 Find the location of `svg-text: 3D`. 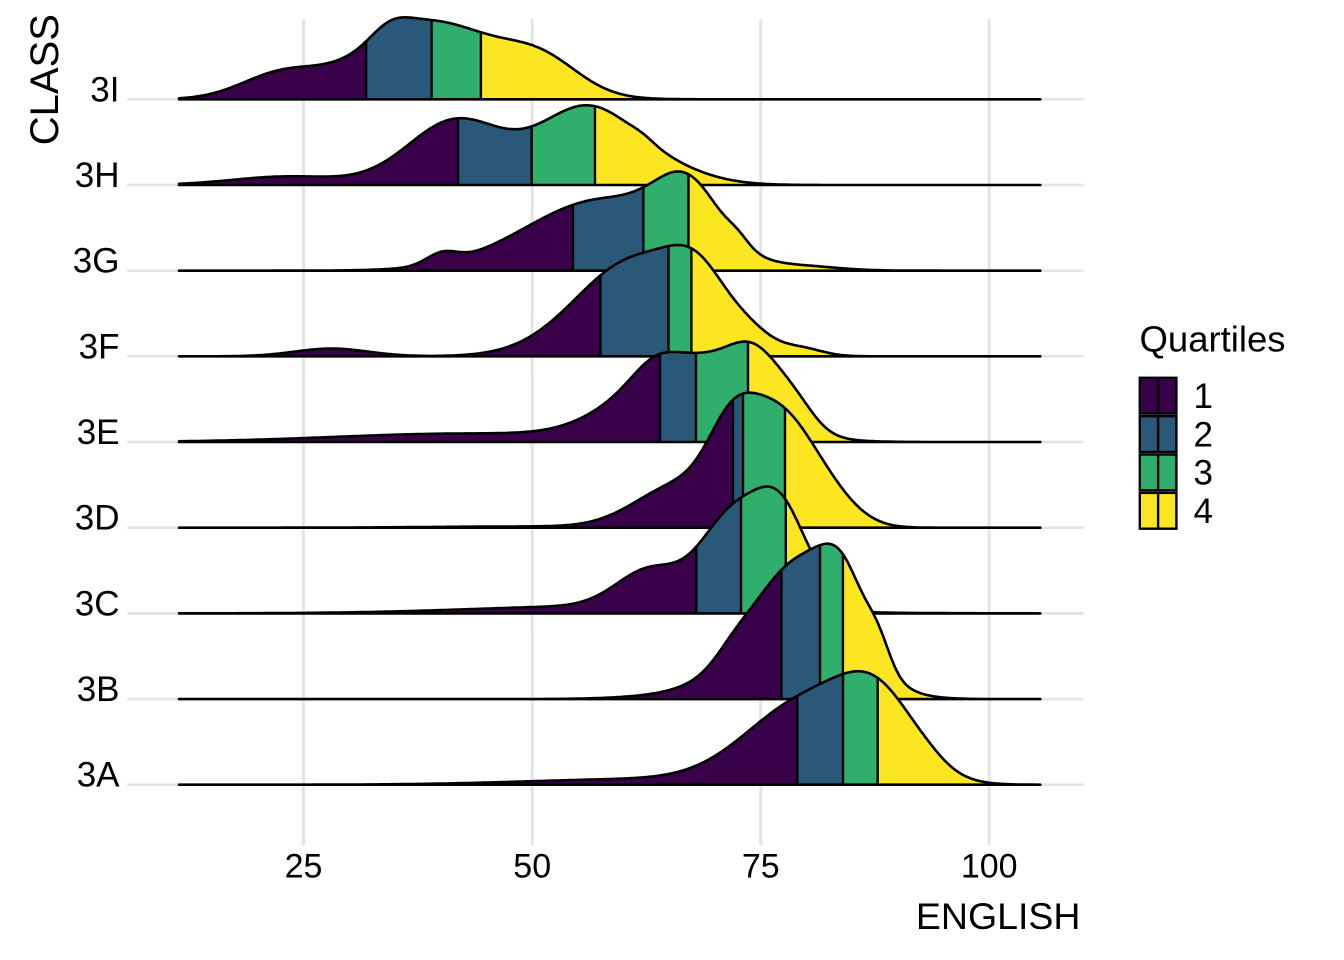

svg-text: 3D is located at coordinates (97, 518).